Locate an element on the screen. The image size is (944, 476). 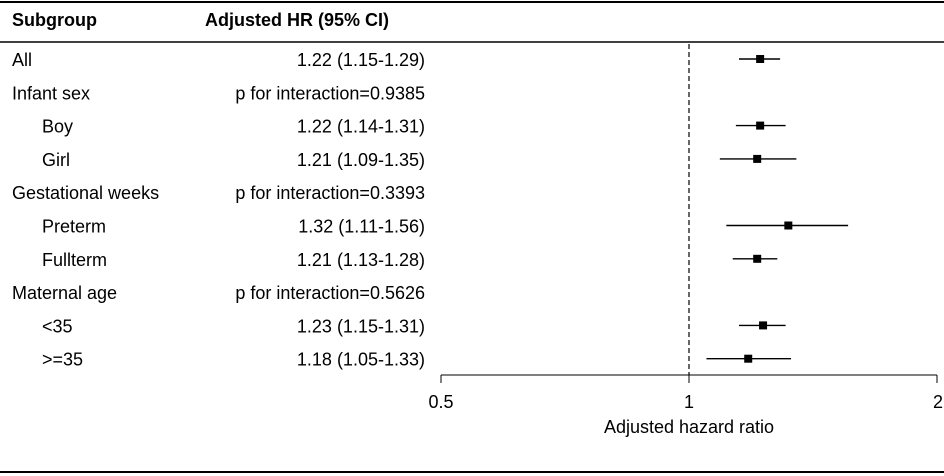
header-subgroup: Subgroup is located at coordinates (54, 20).